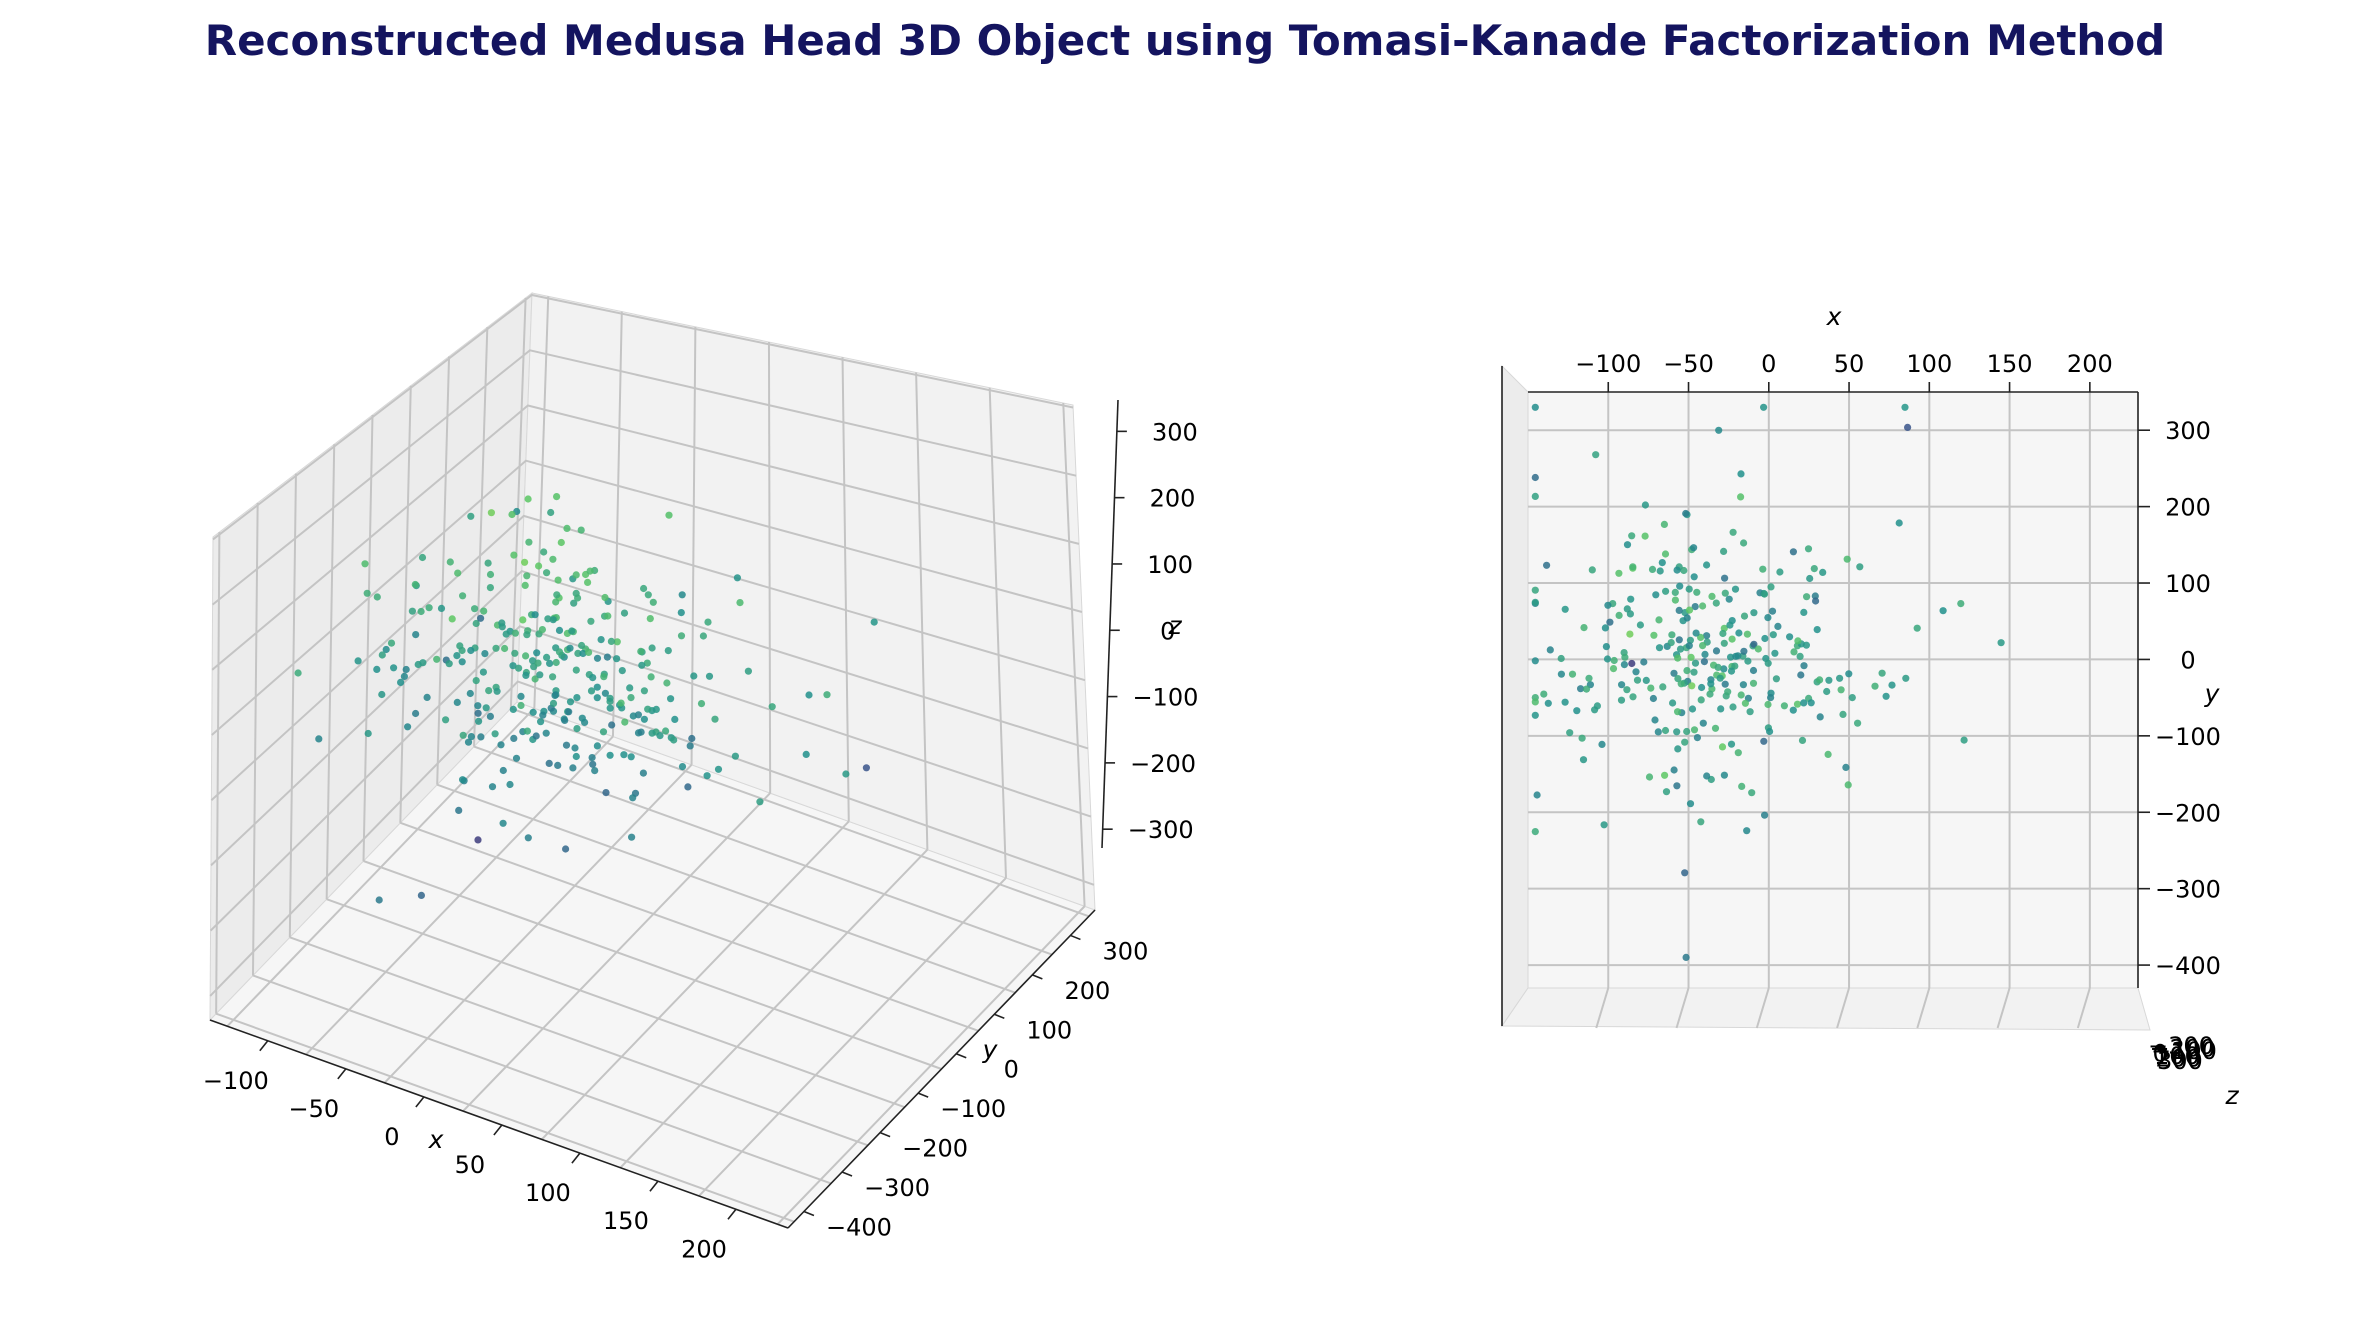  Describe the element at coordinates (1173, 499) in the screenshot. I see `left-z-tick-label: 200` at that location.